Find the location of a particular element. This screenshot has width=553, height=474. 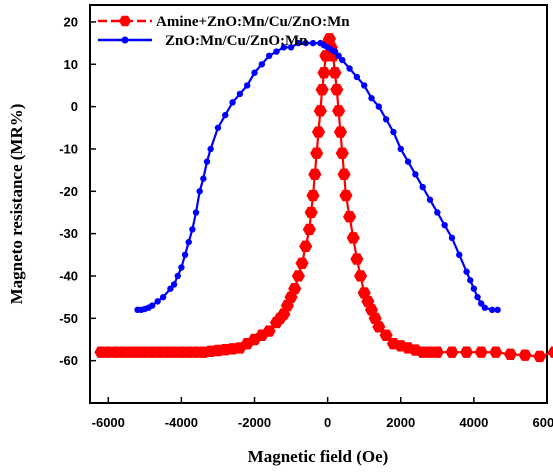

y-tick-label: -20 is located at coordinates (68, 191).